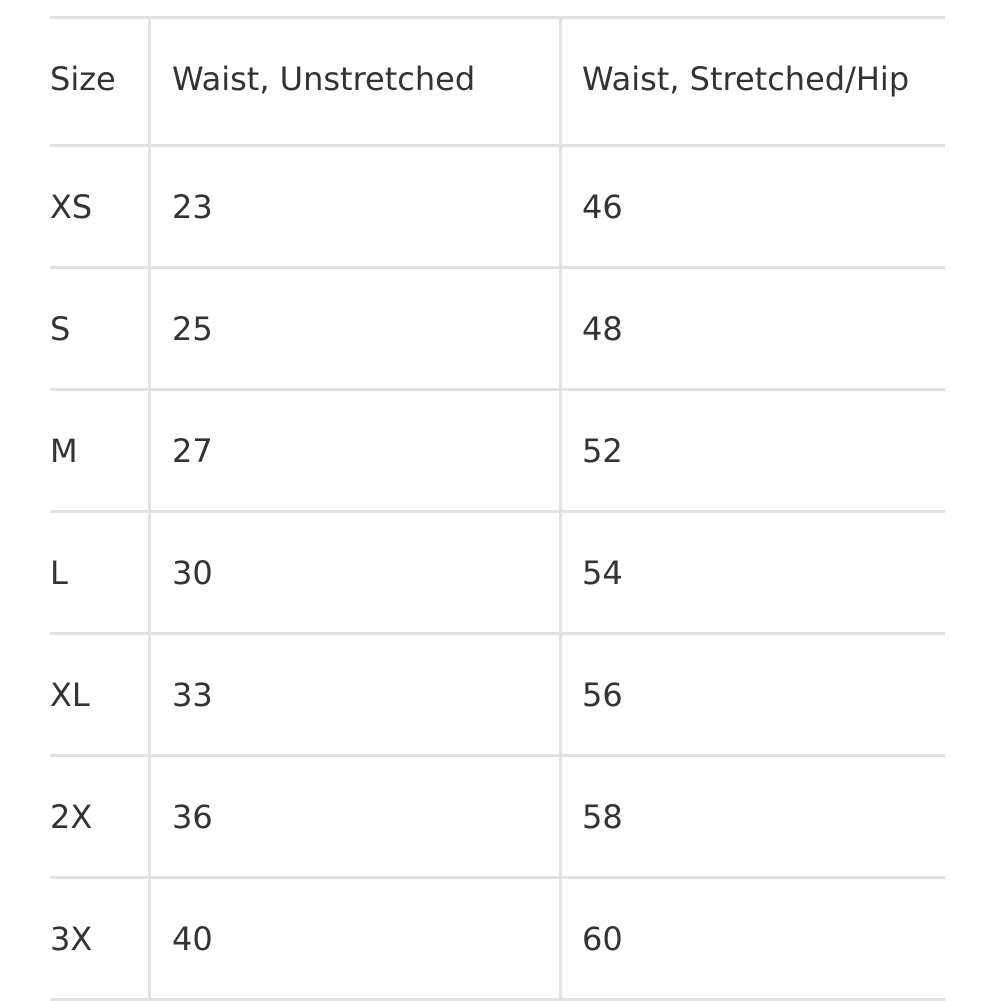 This screenshot has height=1001, width=1000. Describe the element at coordinates (752, 694) in the screenshot. I see `cell-waist-stretched-hip: 56` at that location.